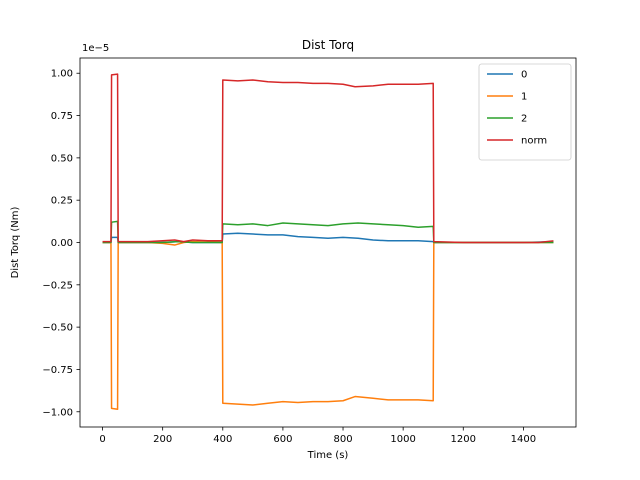 Image resolution: width=640 pixels, height=480 pixels. What do you see at coordinates (317, 436) in the screenshot?
I see `x-axis: 0 200 400 600 800 1000 1200 1400` at bounding box center [317, 436].